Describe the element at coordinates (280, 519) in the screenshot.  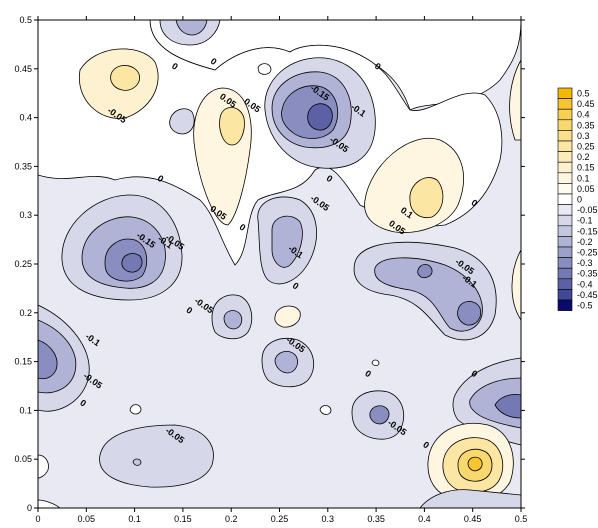
I see `x-tick-label: 0.25` at that location.